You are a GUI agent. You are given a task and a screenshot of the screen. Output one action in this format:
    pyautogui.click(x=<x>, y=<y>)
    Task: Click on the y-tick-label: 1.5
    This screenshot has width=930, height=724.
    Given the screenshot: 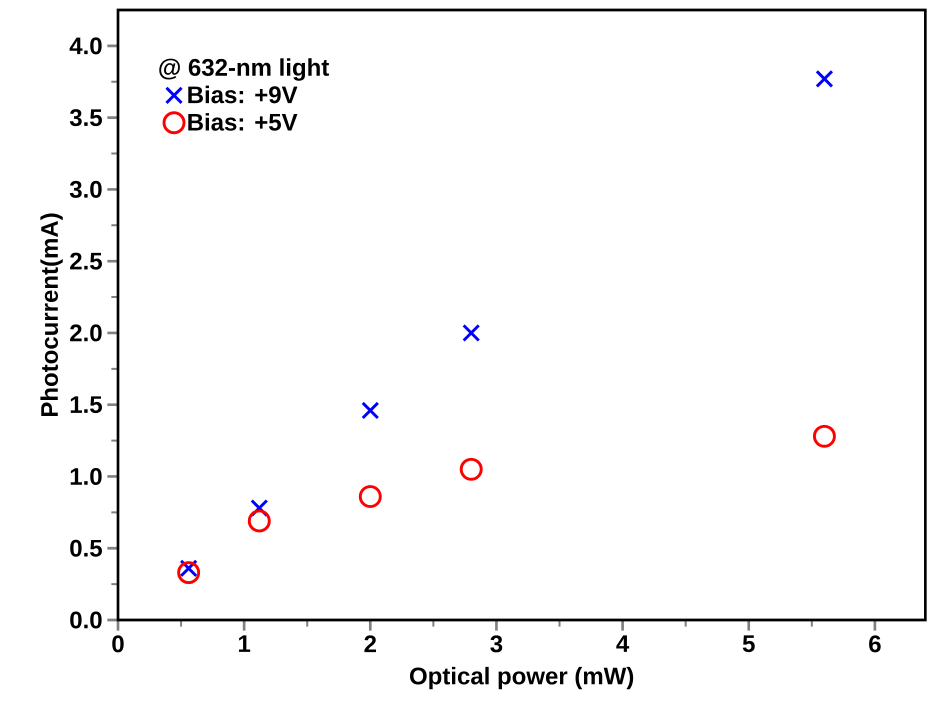 What is the action you would take?
    pyautogui.click(x=86, y=405)
    